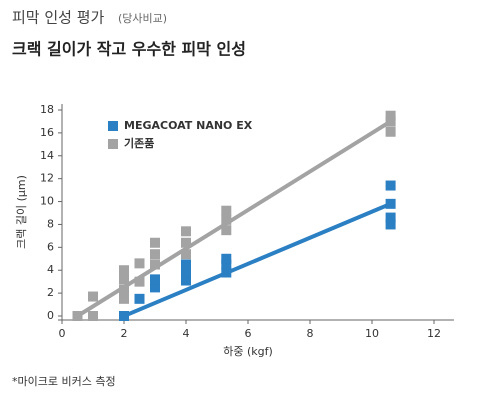  I want to click on y-tick-label: 16, so click(47, 132).